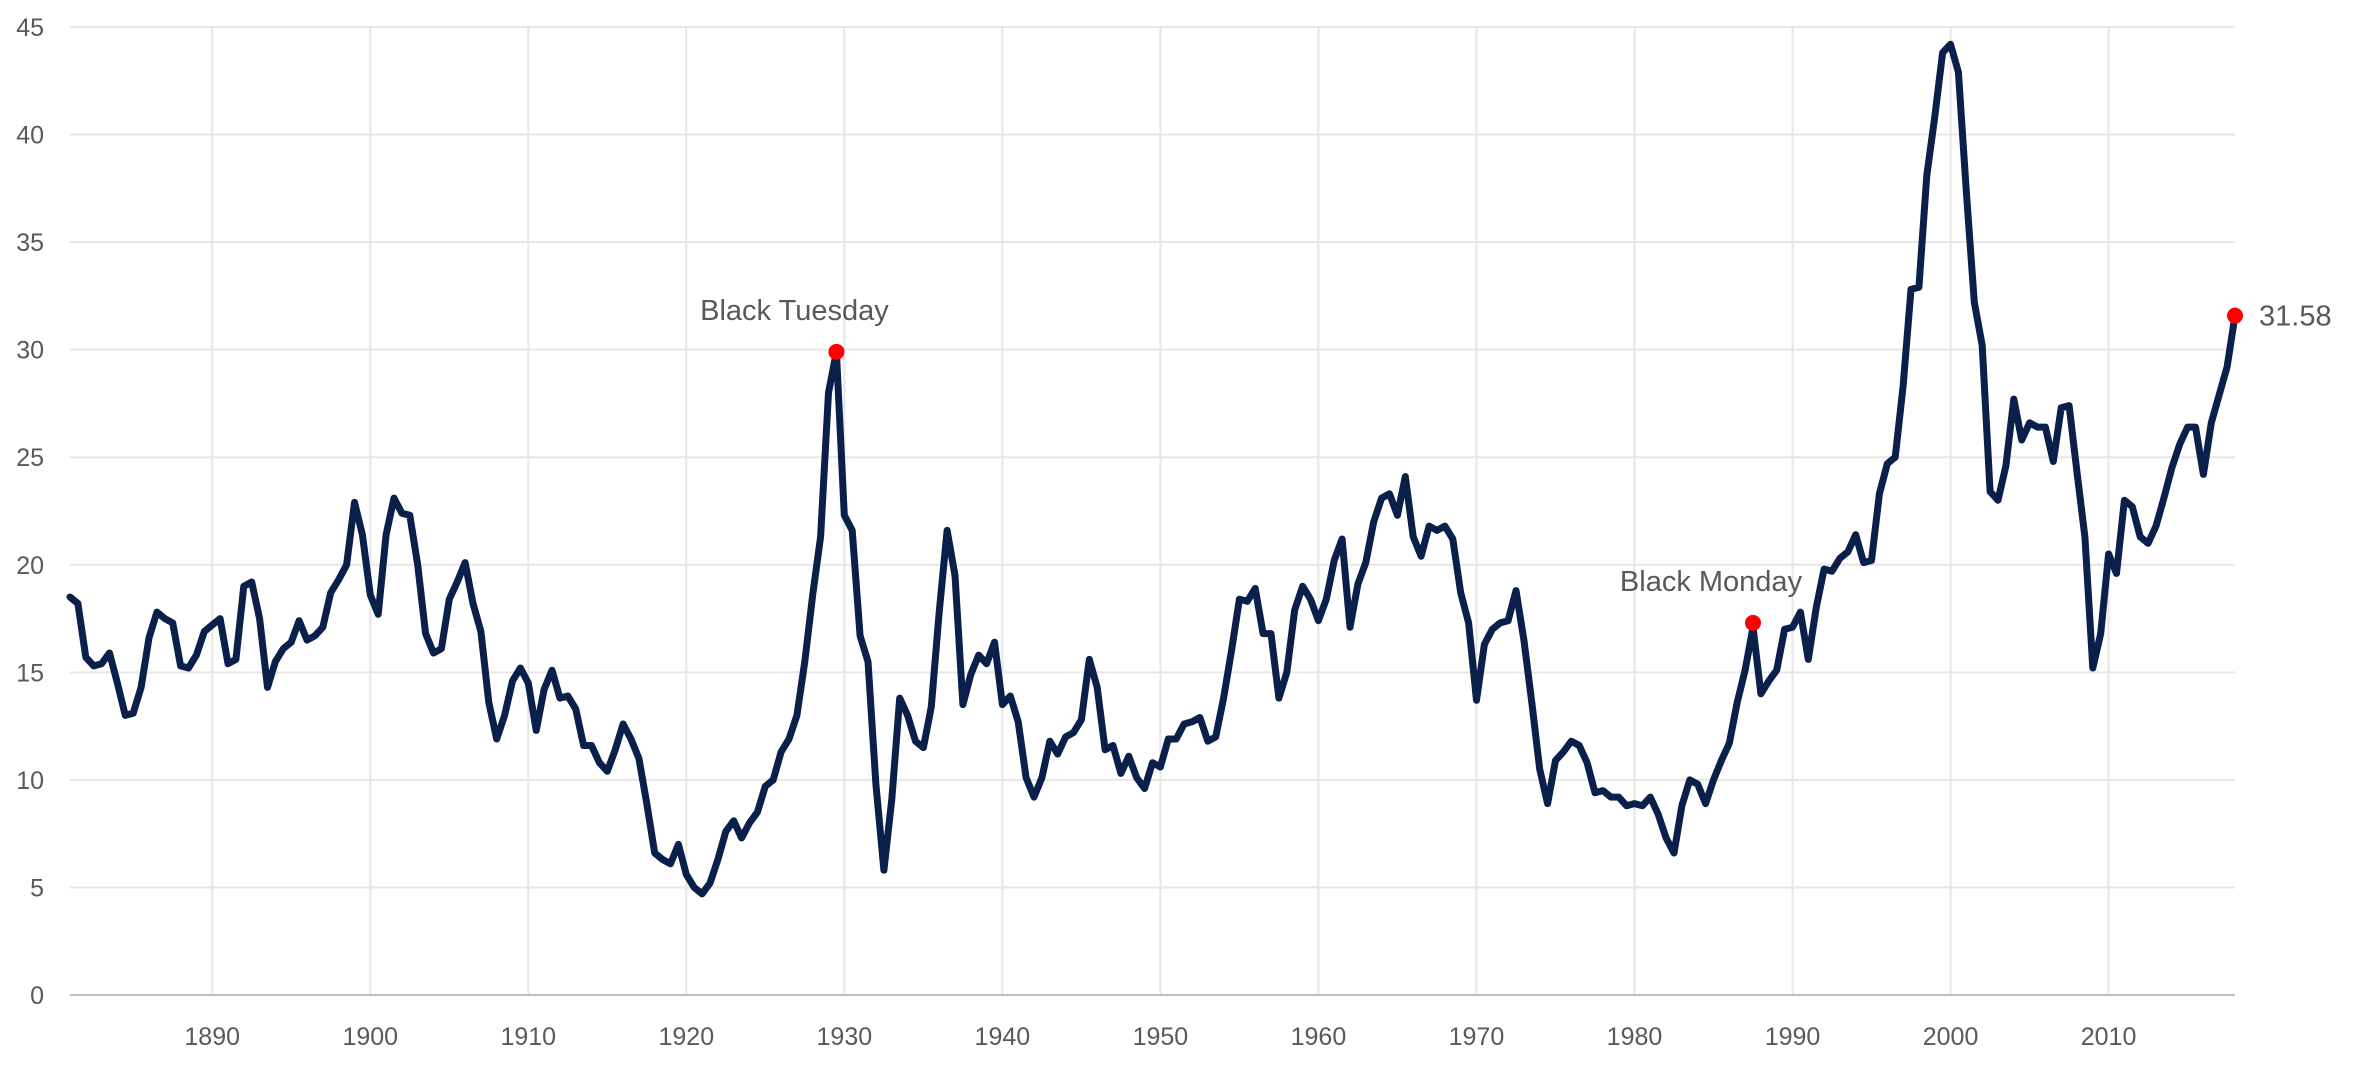 Image resolution: width=2362 pixels, height=1081 pixels. I want to click on x-tick-label: 1960, so click(1319, 1037).